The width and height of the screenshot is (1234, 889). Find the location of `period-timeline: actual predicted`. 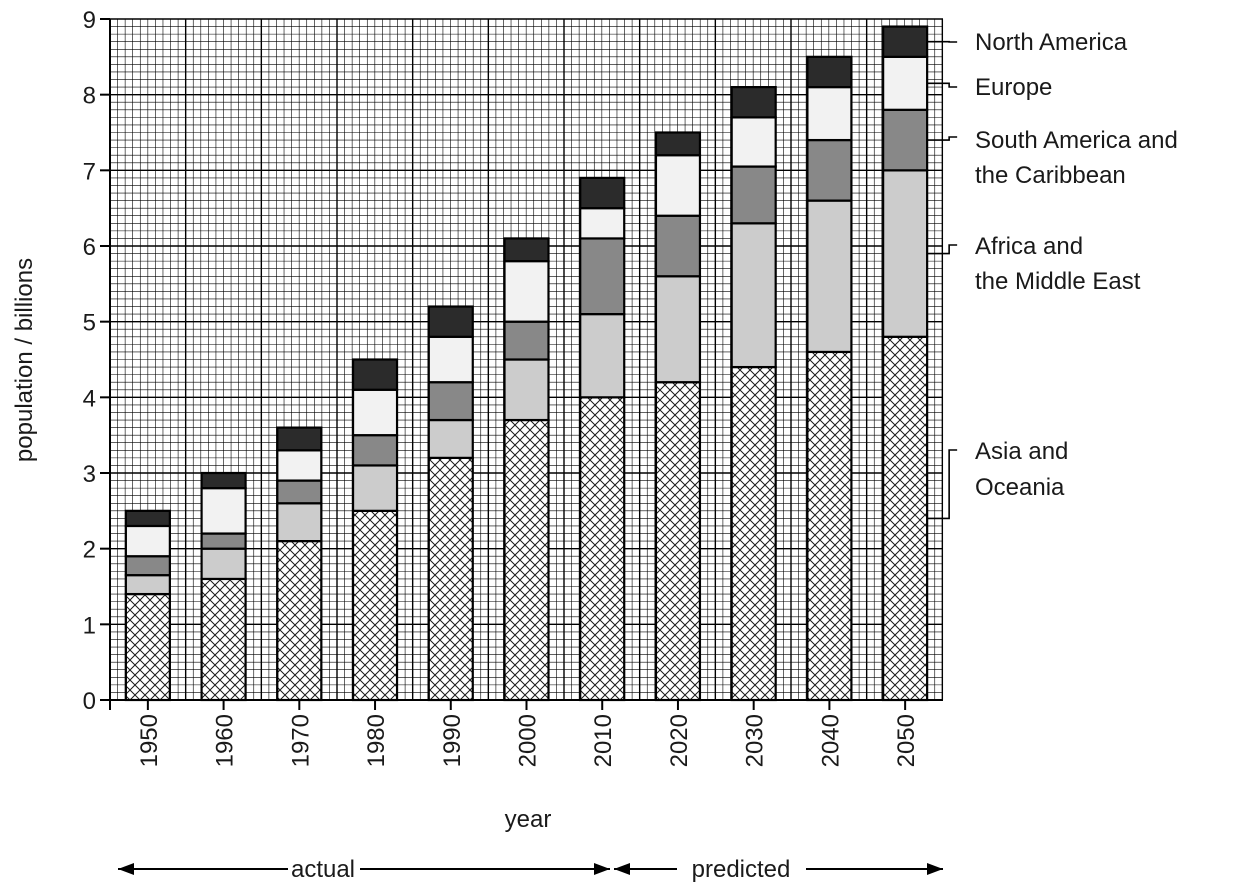

period-timeline: actual predicted is located at coordinates (530, 869).